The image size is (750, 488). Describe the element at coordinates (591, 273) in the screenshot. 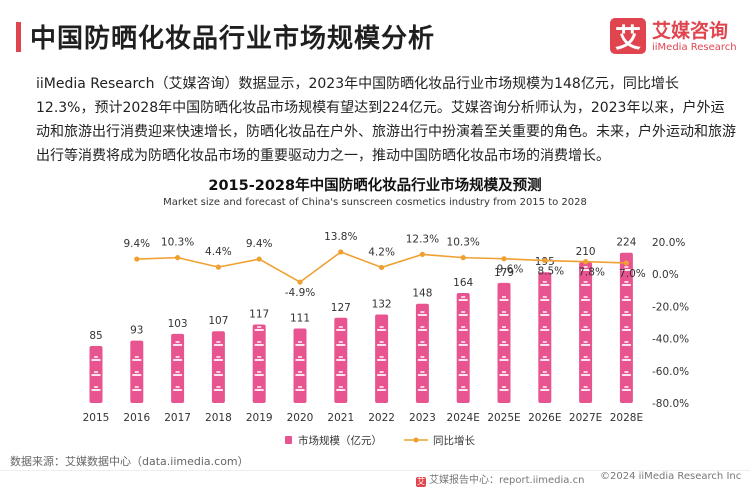

I see `growth-rate-label: 7.8%` at that location.